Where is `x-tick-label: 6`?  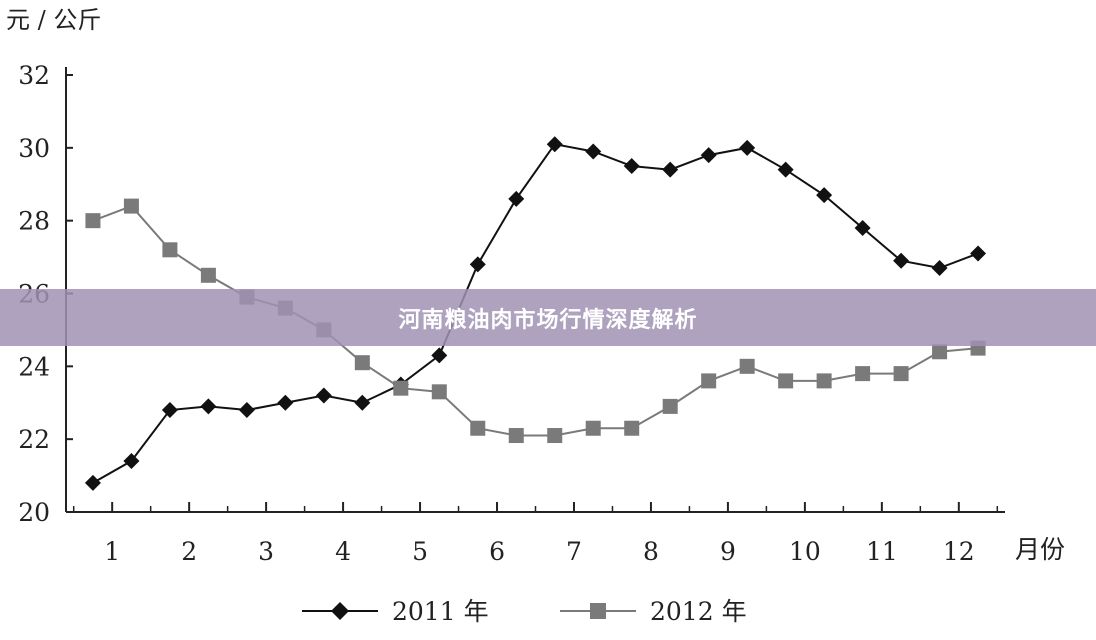 x-tick-label: 6 is located at coordinates (497, 551).